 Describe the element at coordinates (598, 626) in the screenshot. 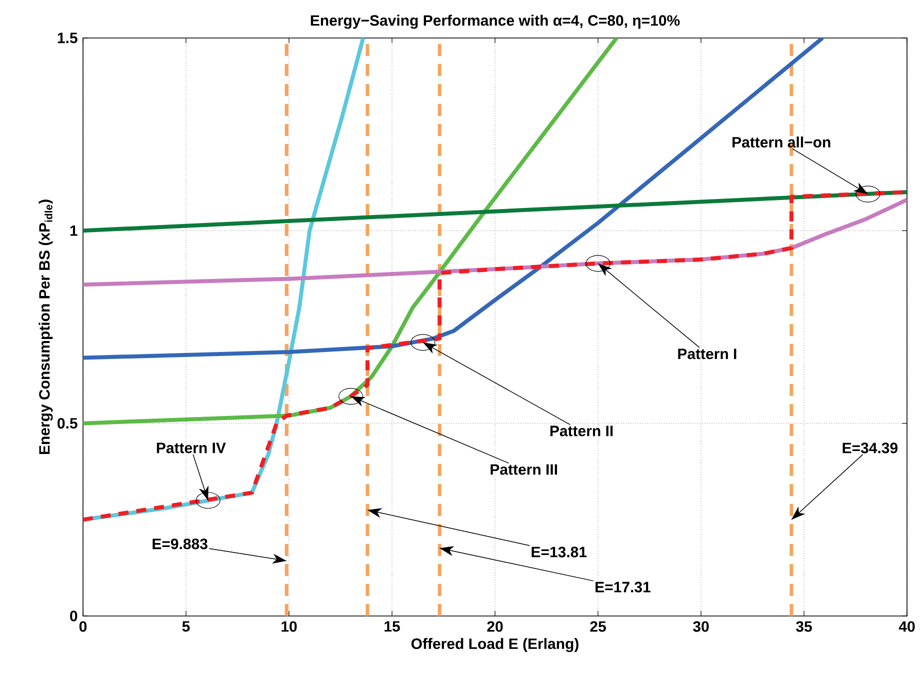

I see `x-tick-label: 25` at that location.